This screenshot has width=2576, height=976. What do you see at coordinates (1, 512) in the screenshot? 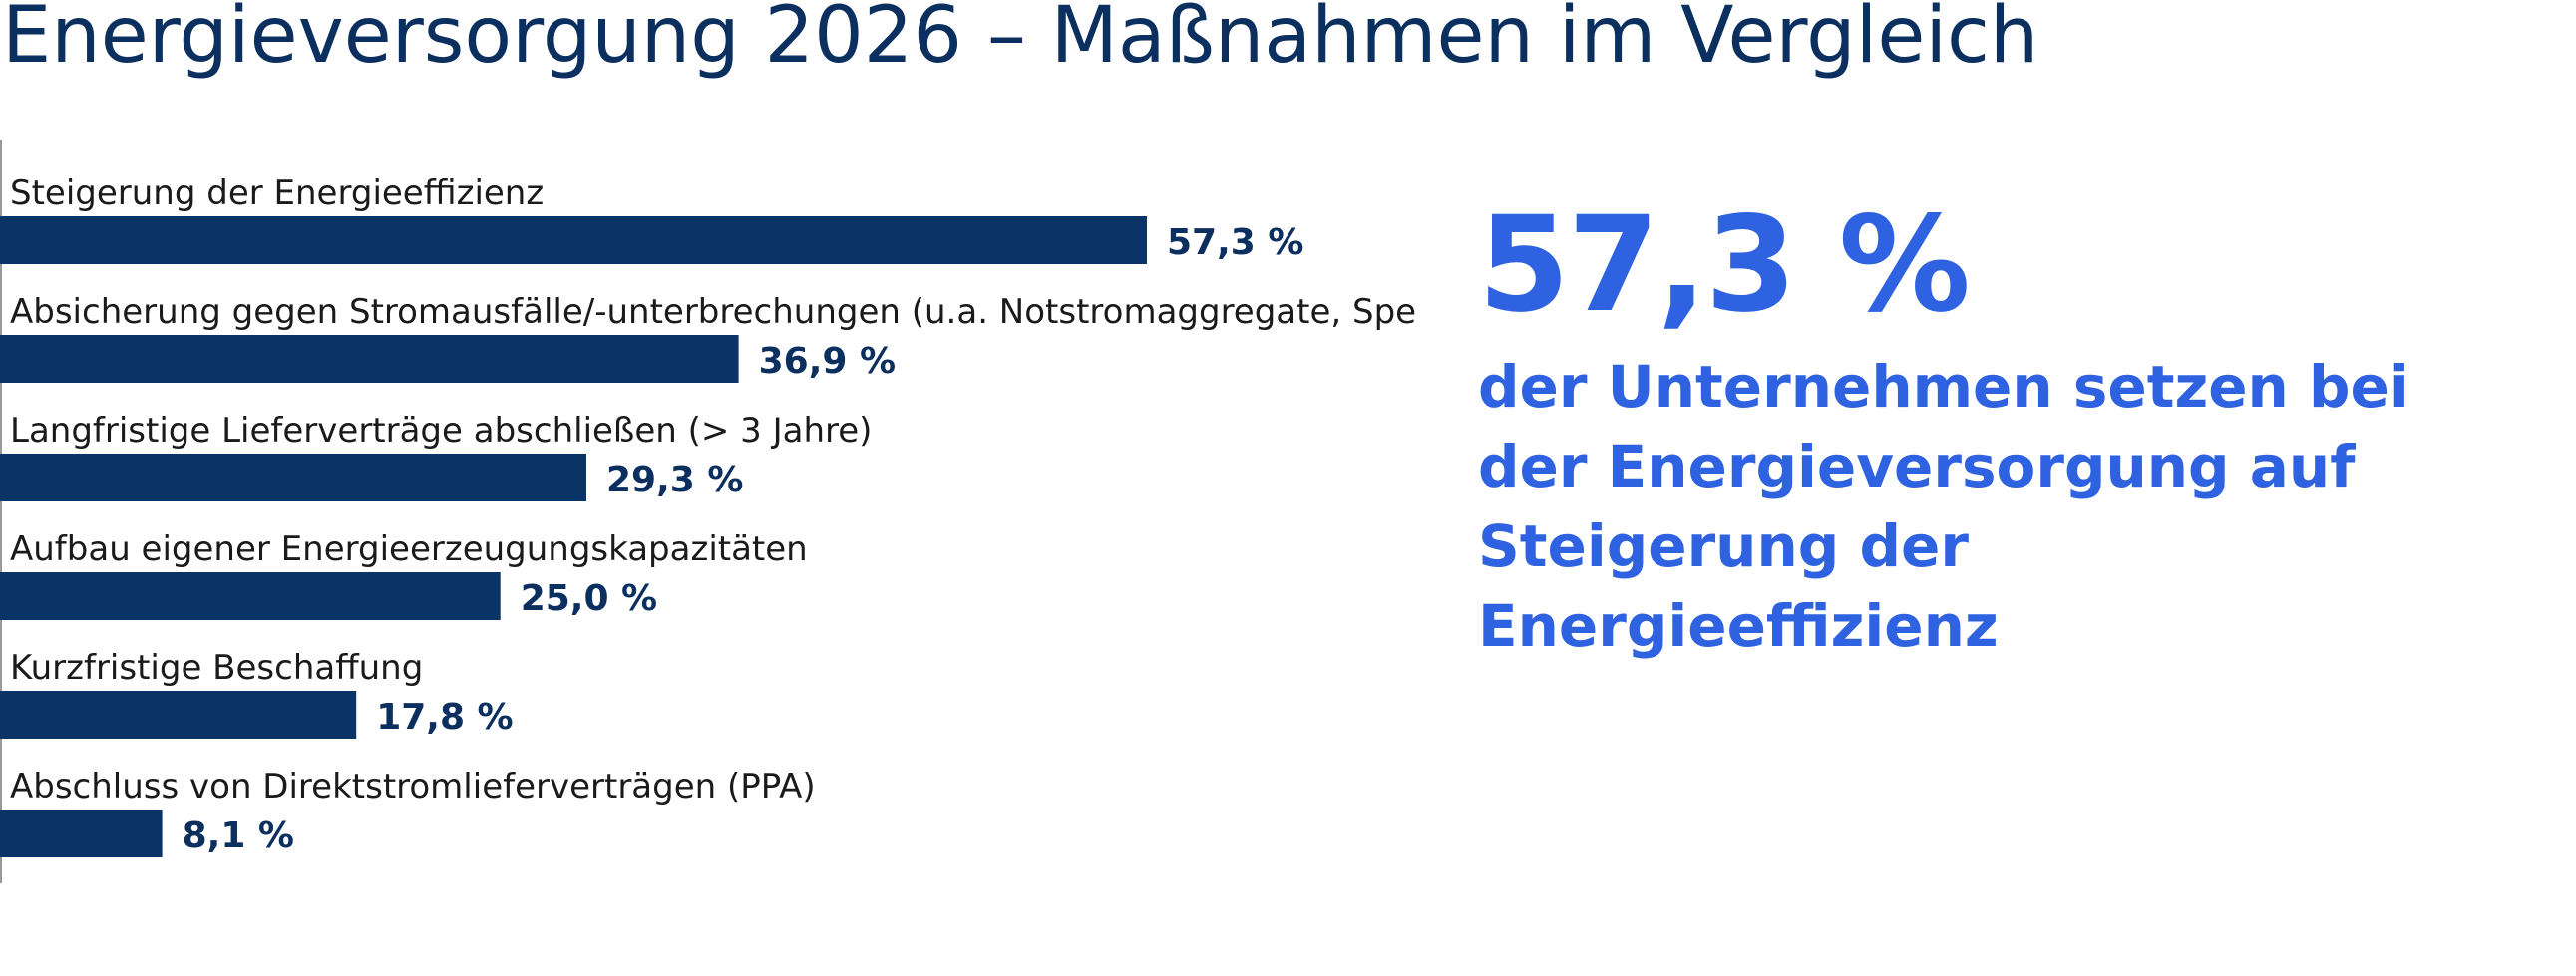
I see `y-axis-line` at bounding box center [1, 512].